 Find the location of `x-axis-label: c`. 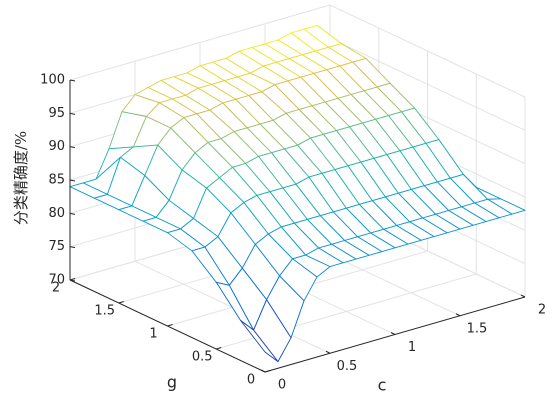

x-axis-label: c is located at coordinates (382, 385).